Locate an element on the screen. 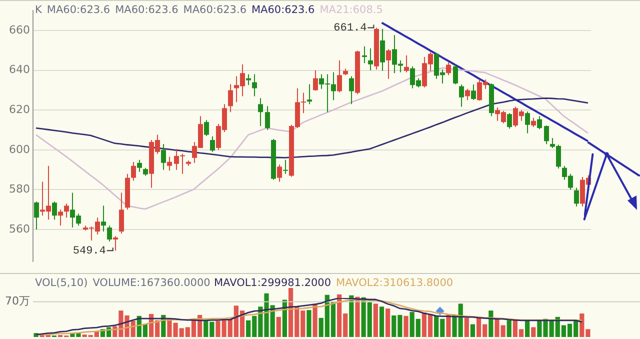  annotation: VOL(5,10) is located at coordinates (61, 283).